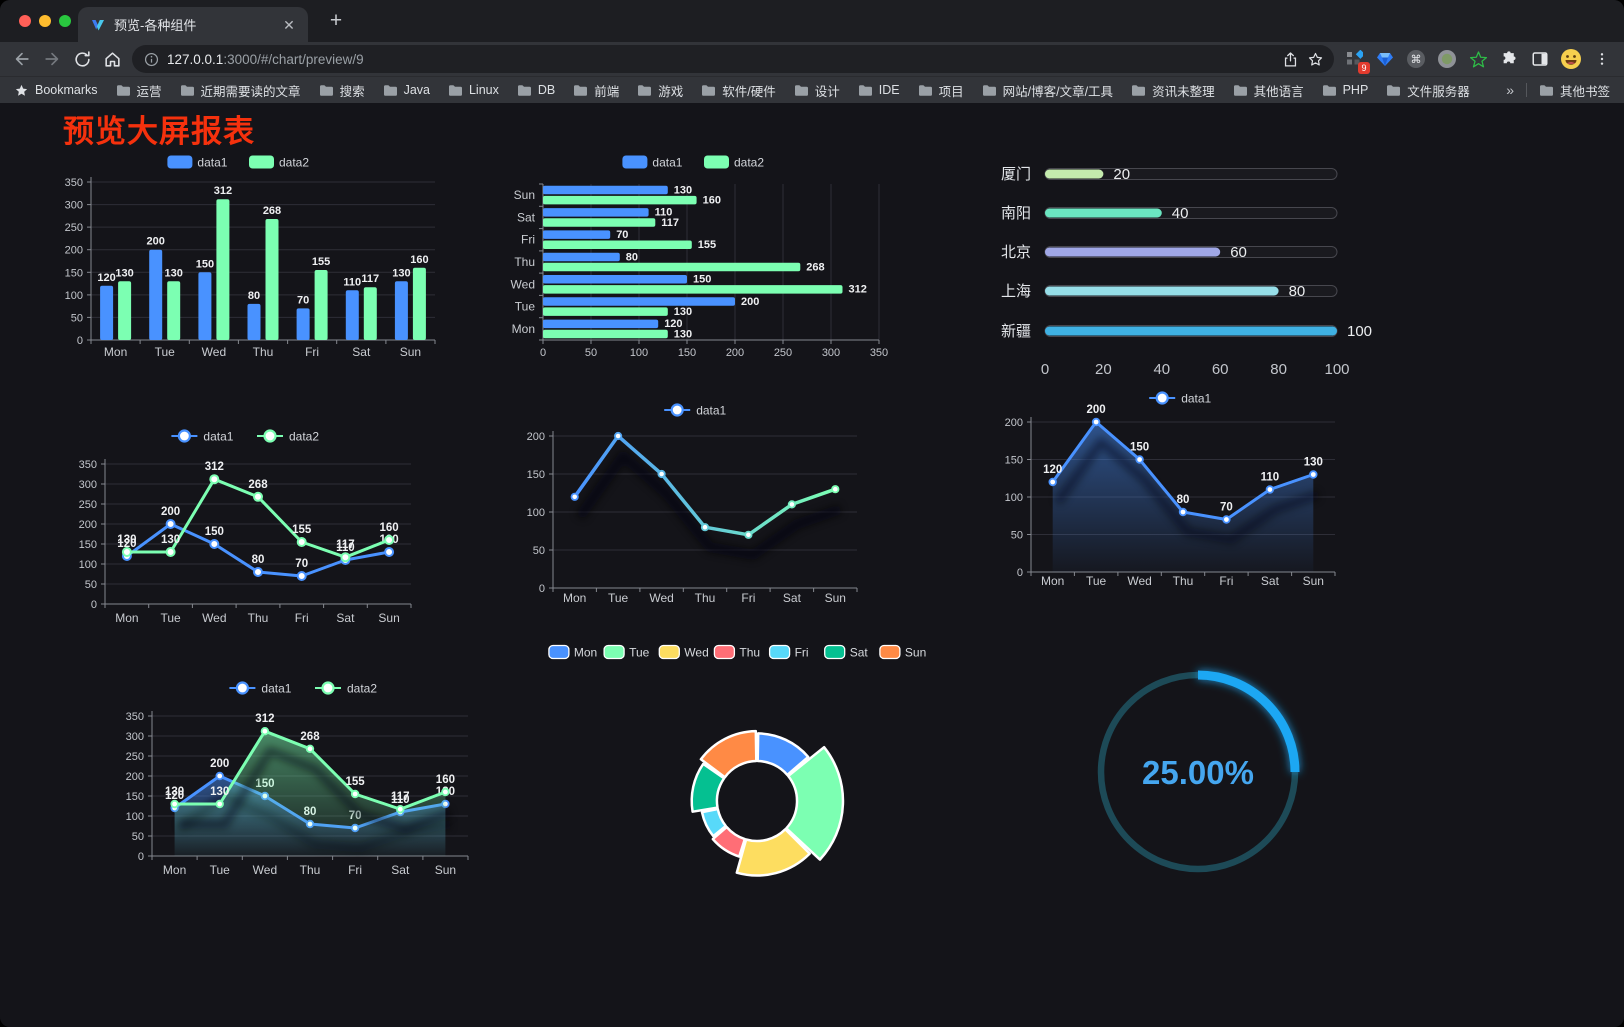  What do you see at coordinates (1356, 60) in the screenshot?
I see `extension-grid-icon: 9` at bounding box center [1356, 60].